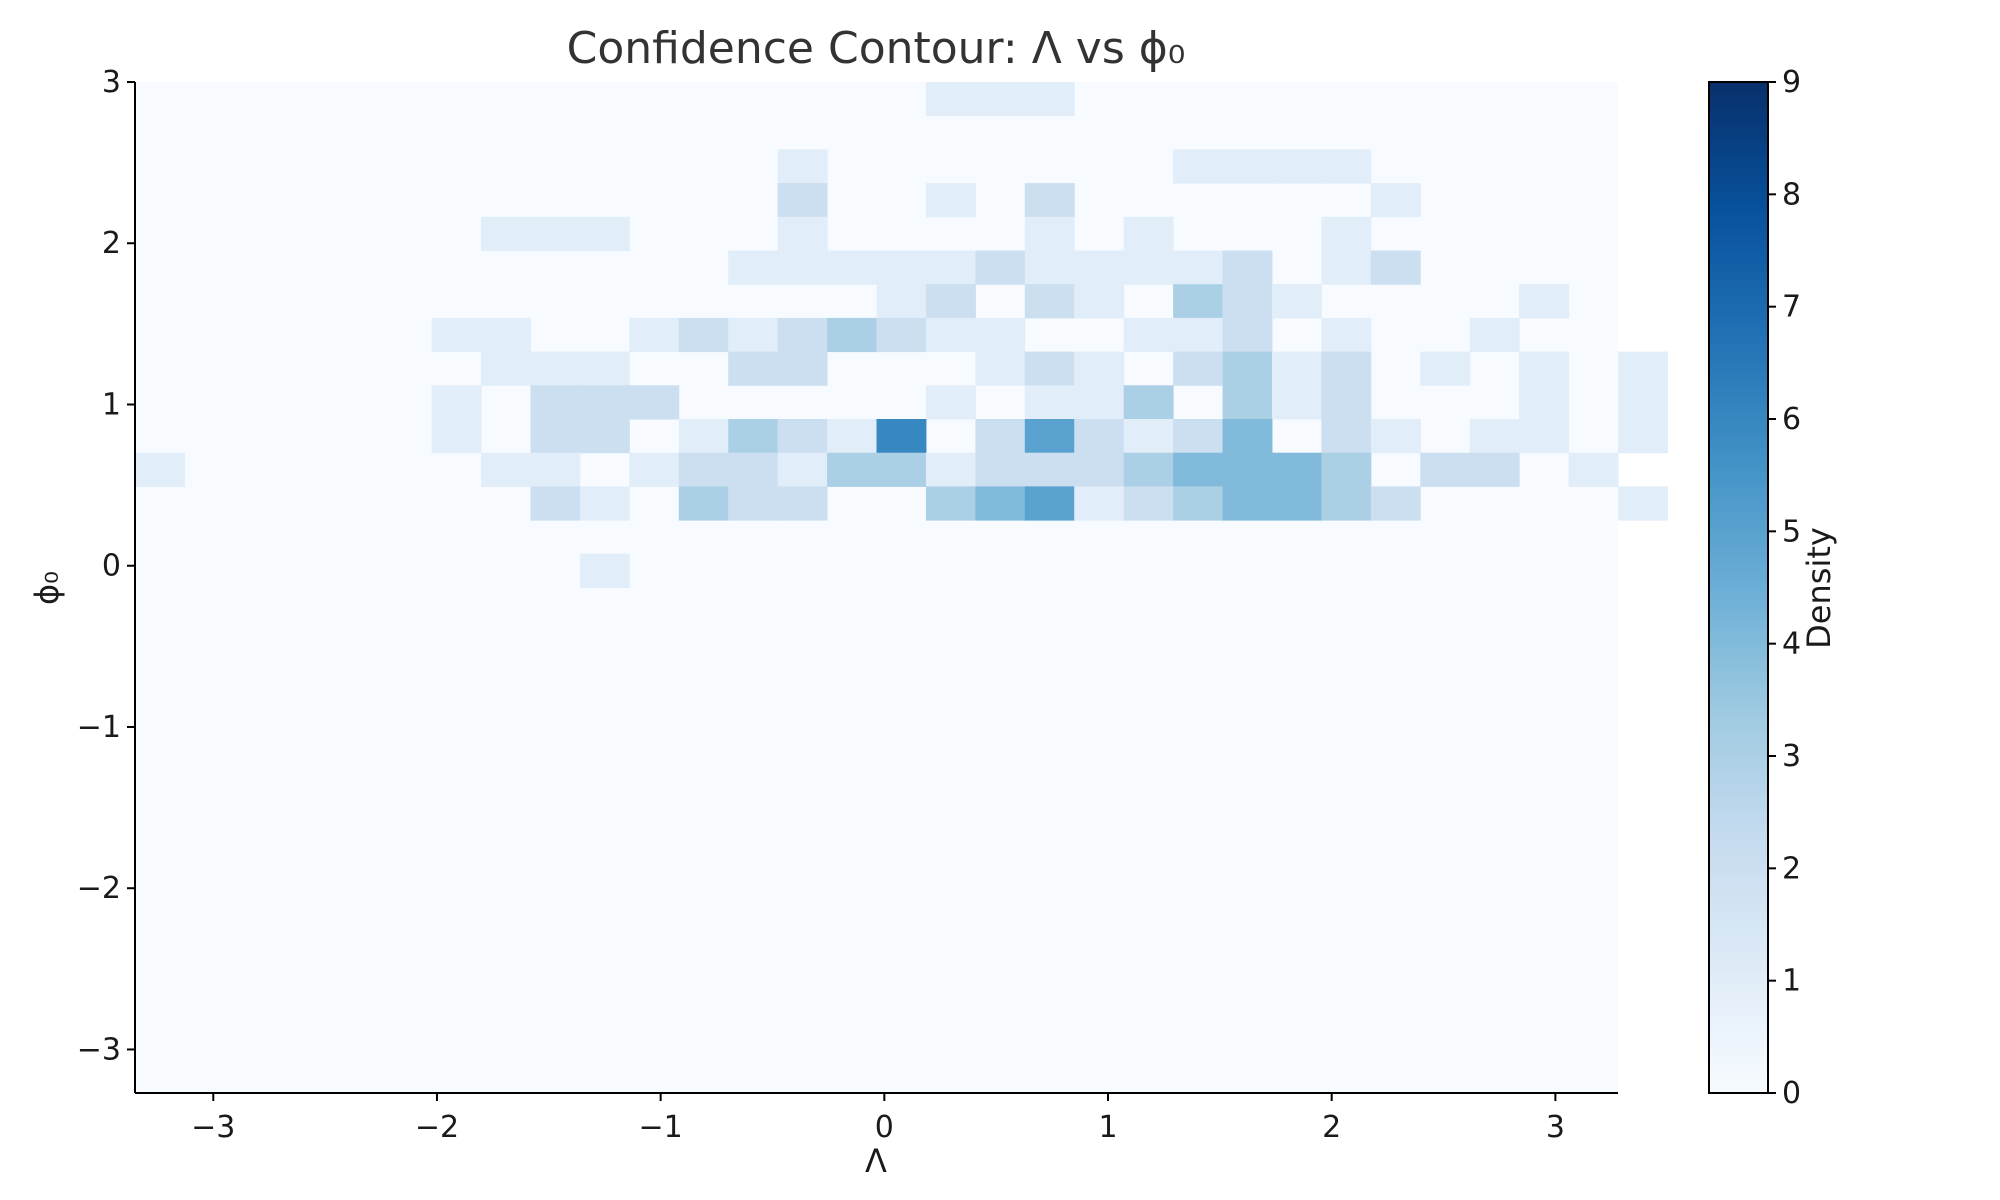 Image resolution: width=2000 pixels, height=1200 pixels. What do you see at coordinates (111, 566) in the screenshot?
I see `y-tick-label: 0` at bounding box center [111, 566].